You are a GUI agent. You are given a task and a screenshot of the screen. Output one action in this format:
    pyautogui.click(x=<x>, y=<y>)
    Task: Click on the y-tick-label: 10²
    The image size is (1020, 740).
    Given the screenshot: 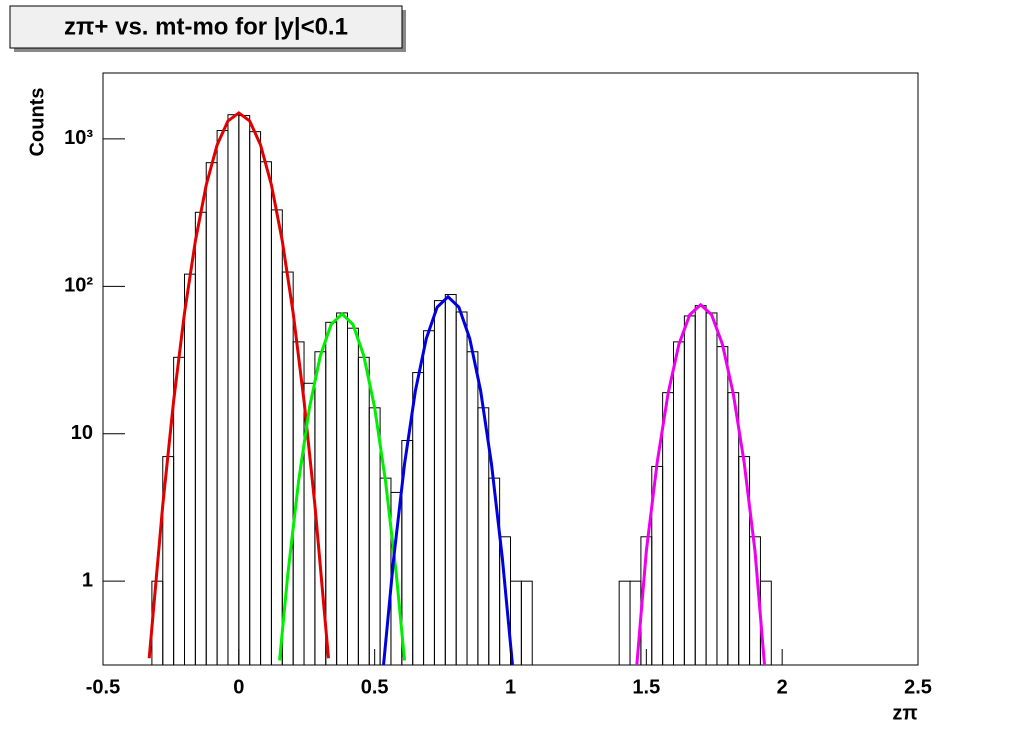 What is the action you would take?
    pyautogui.click(x=78, y=286)
    